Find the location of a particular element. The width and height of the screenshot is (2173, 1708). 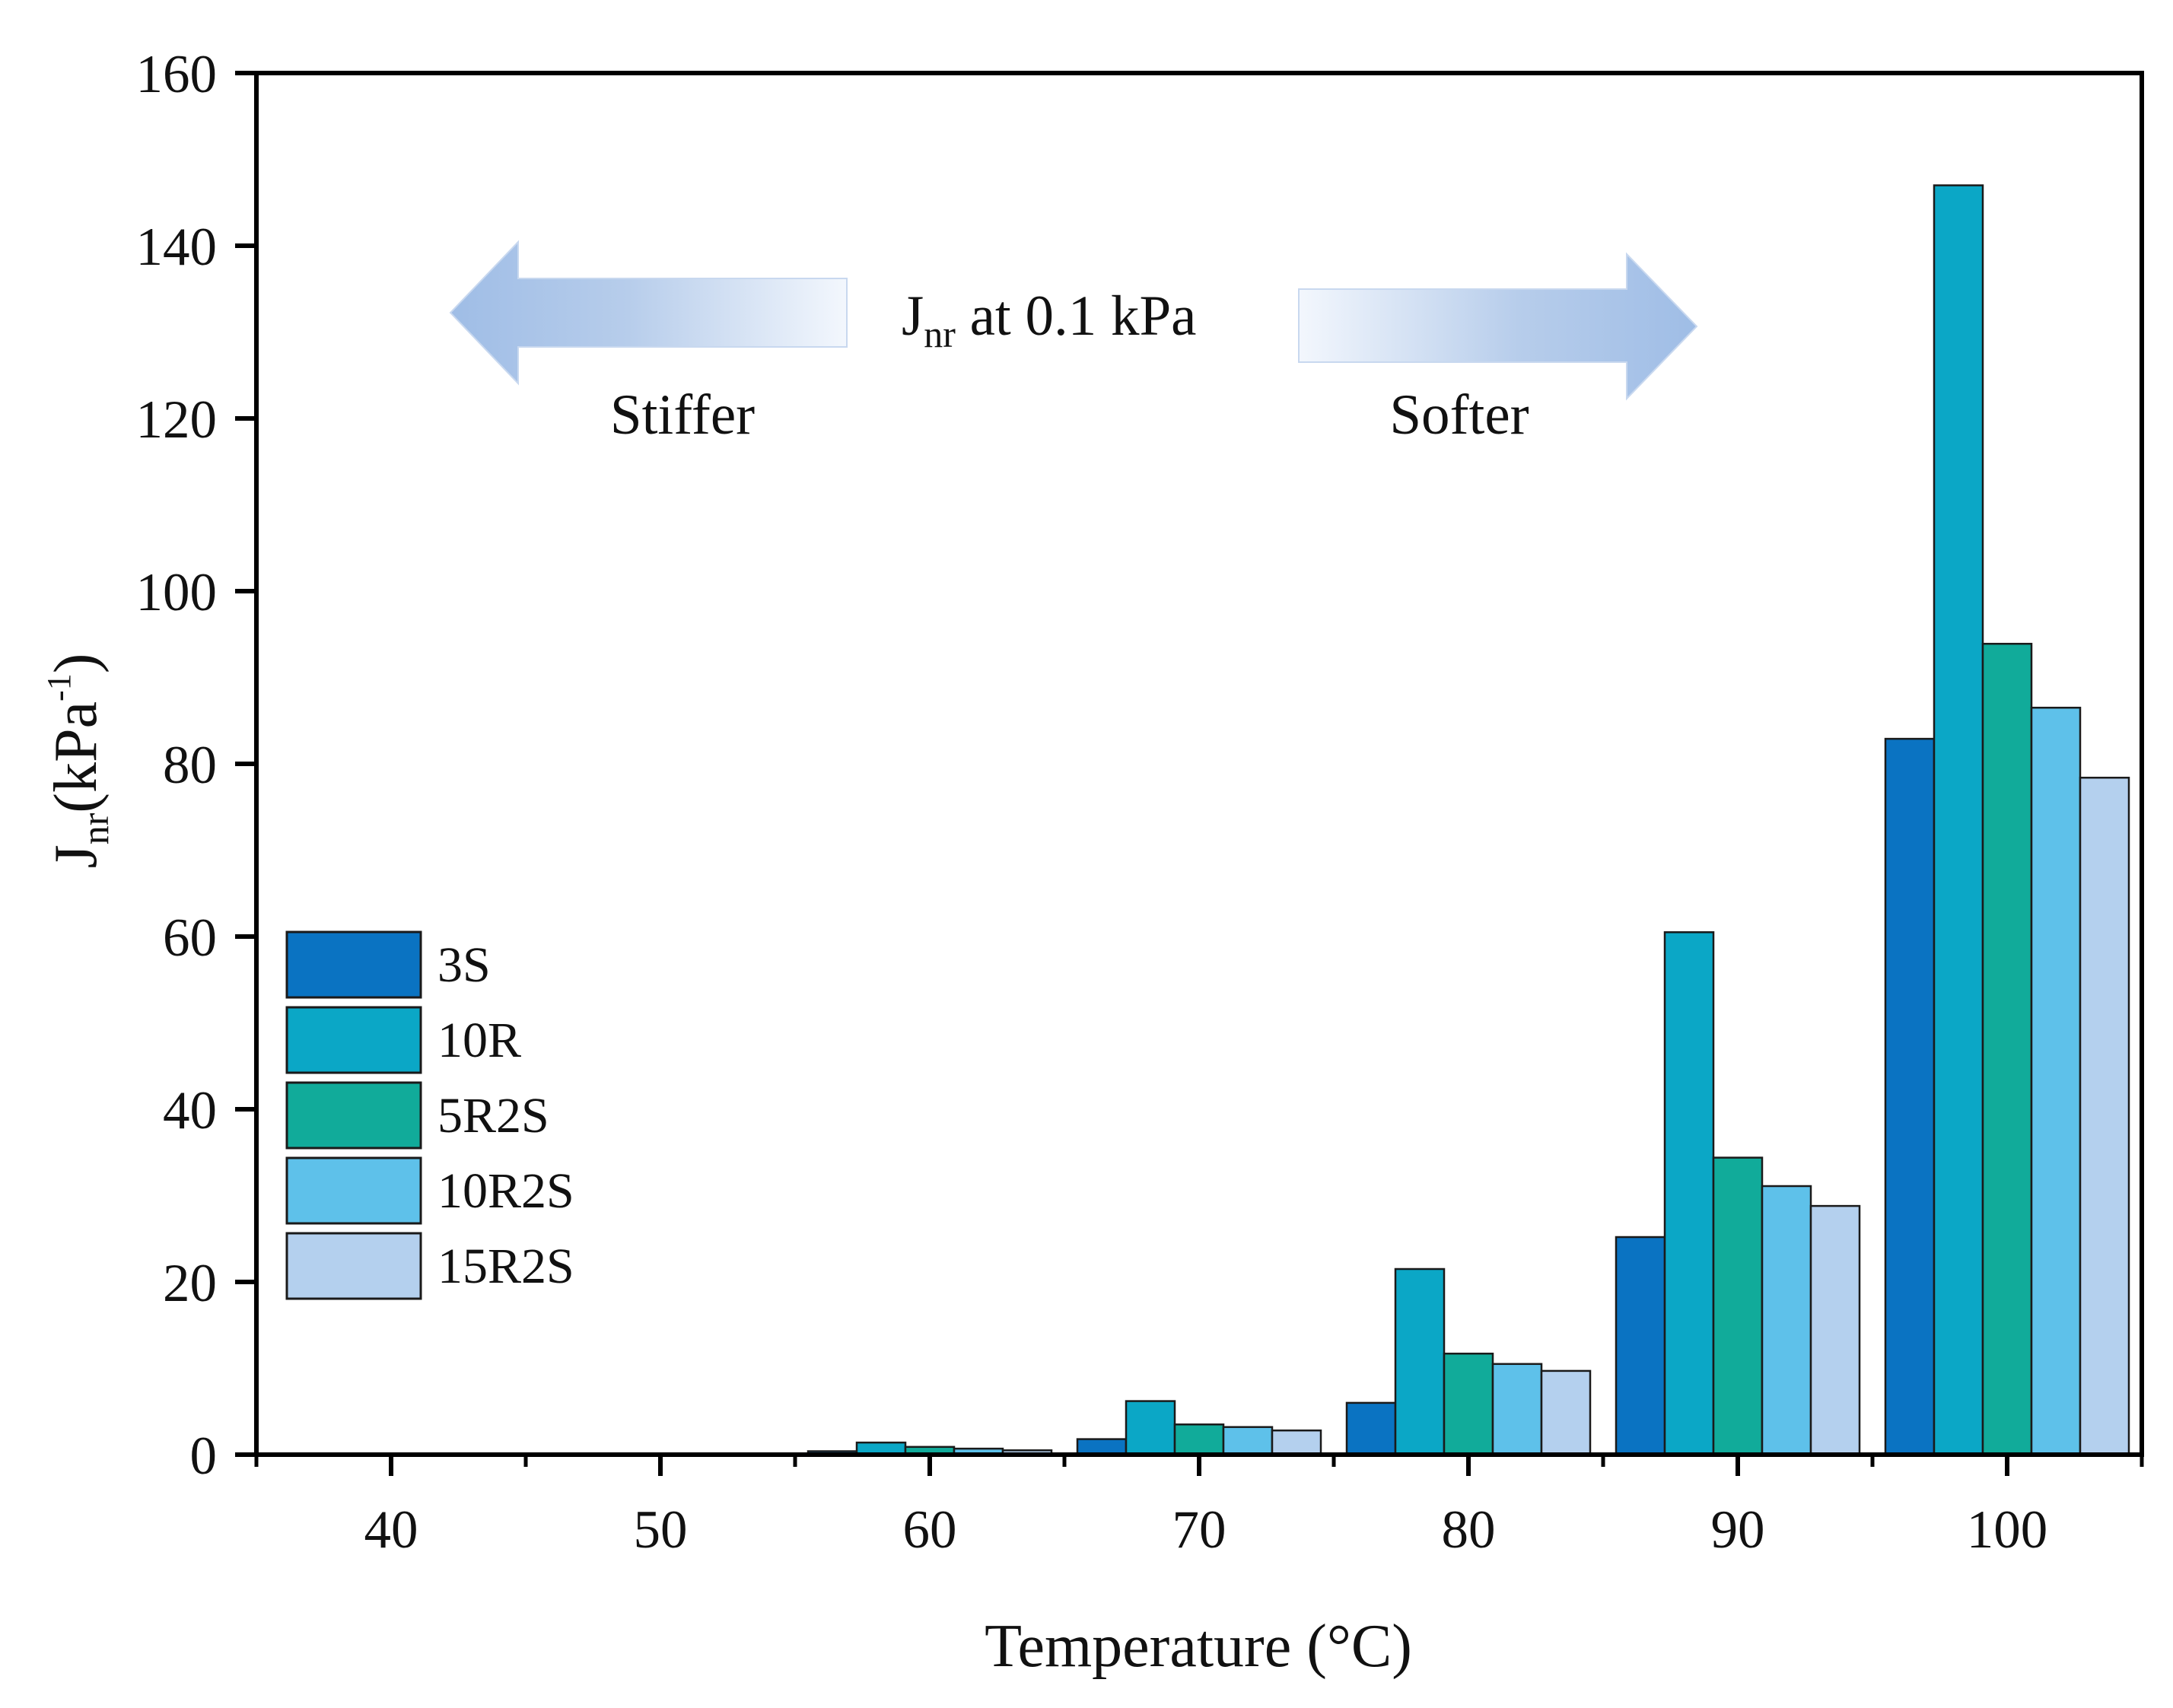

y-axis-title-main: J is located at coordinates (76, 856).